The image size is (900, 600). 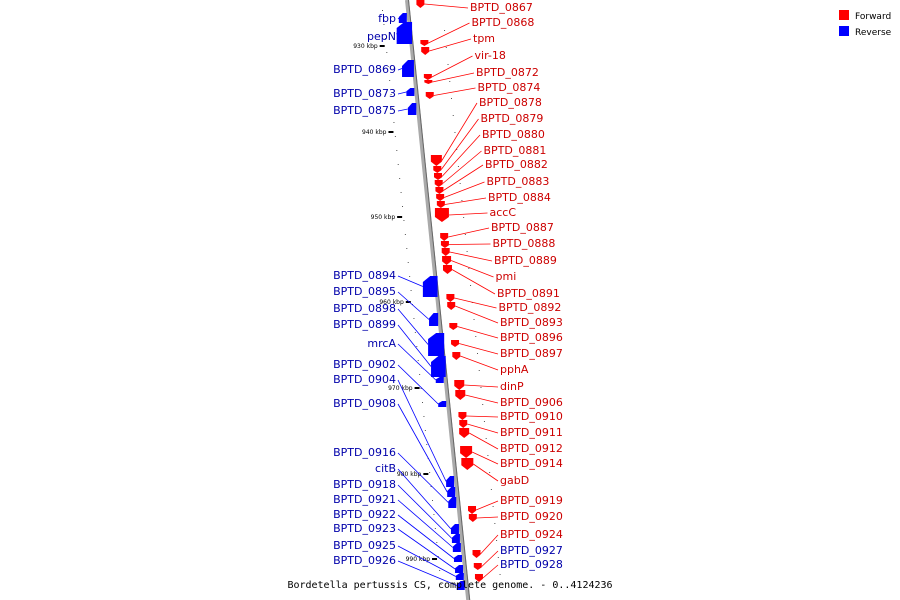 What do you see at coordinates (364, 93) in the screenshot?
I see `gene-label-reverse: BPTD_0873` at bounding box center [364, 93].